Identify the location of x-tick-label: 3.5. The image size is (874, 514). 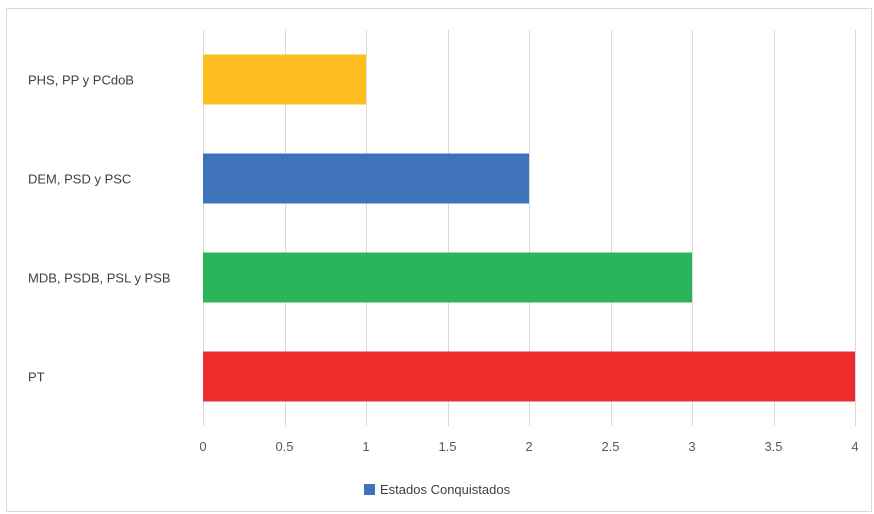
(773, 446).